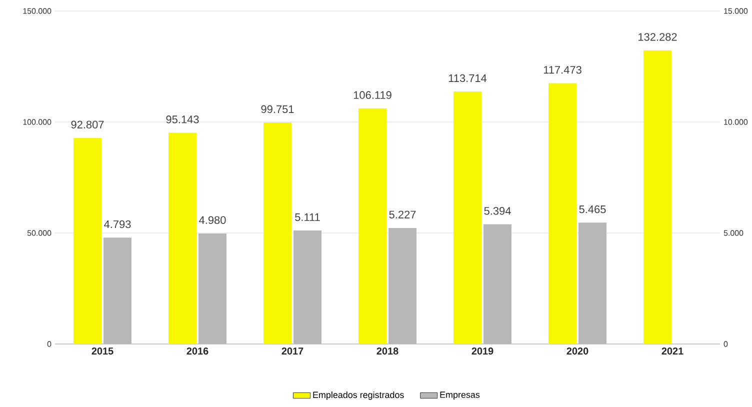  I want to click on data-label: 4.793, so click(117, 224).